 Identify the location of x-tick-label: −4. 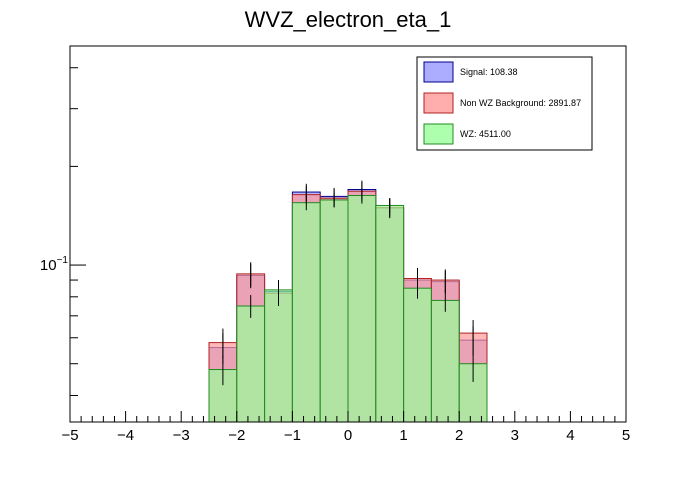
(125, 435).